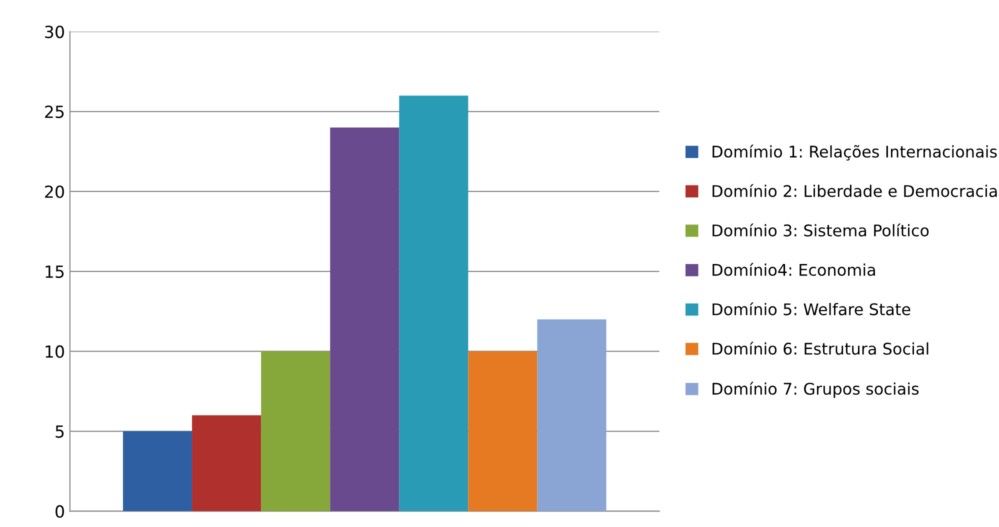  I want to click on y-tick-label: 20, so click(54, 191).